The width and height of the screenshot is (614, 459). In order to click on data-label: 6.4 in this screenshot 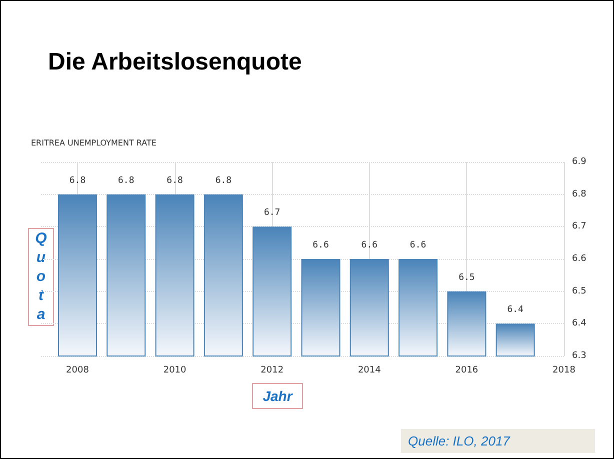, I will do `click(515, 310)`.